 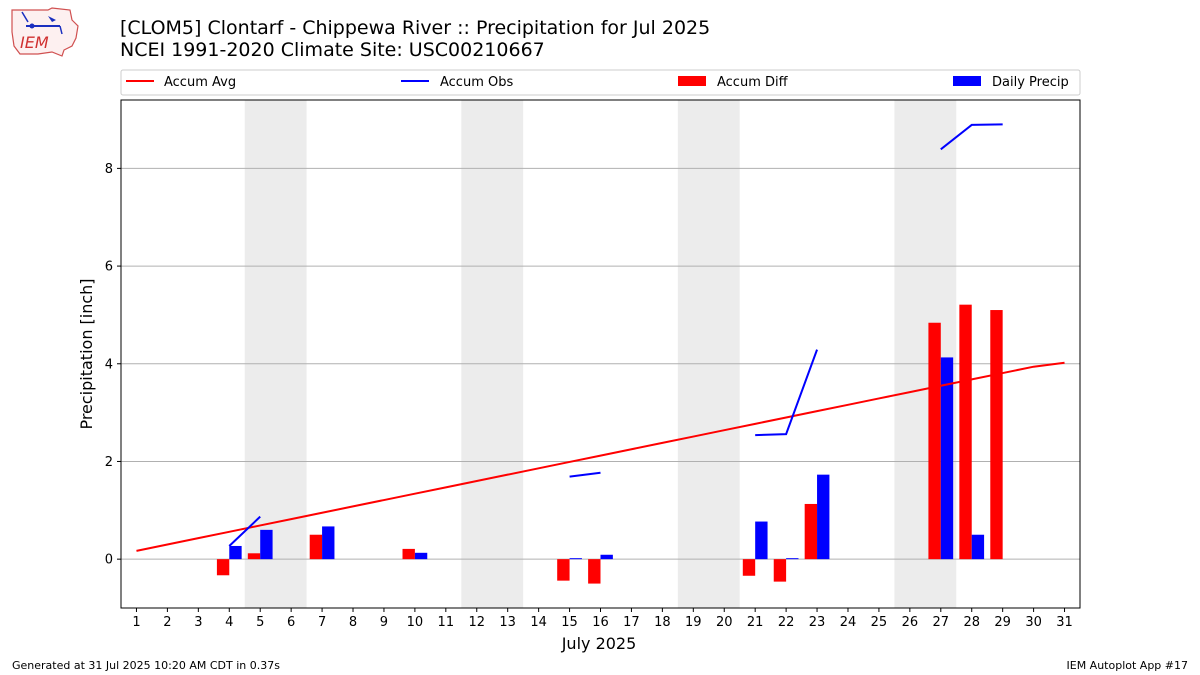 I want to click on y-tick-label: 2, so click(x=109, y=462).